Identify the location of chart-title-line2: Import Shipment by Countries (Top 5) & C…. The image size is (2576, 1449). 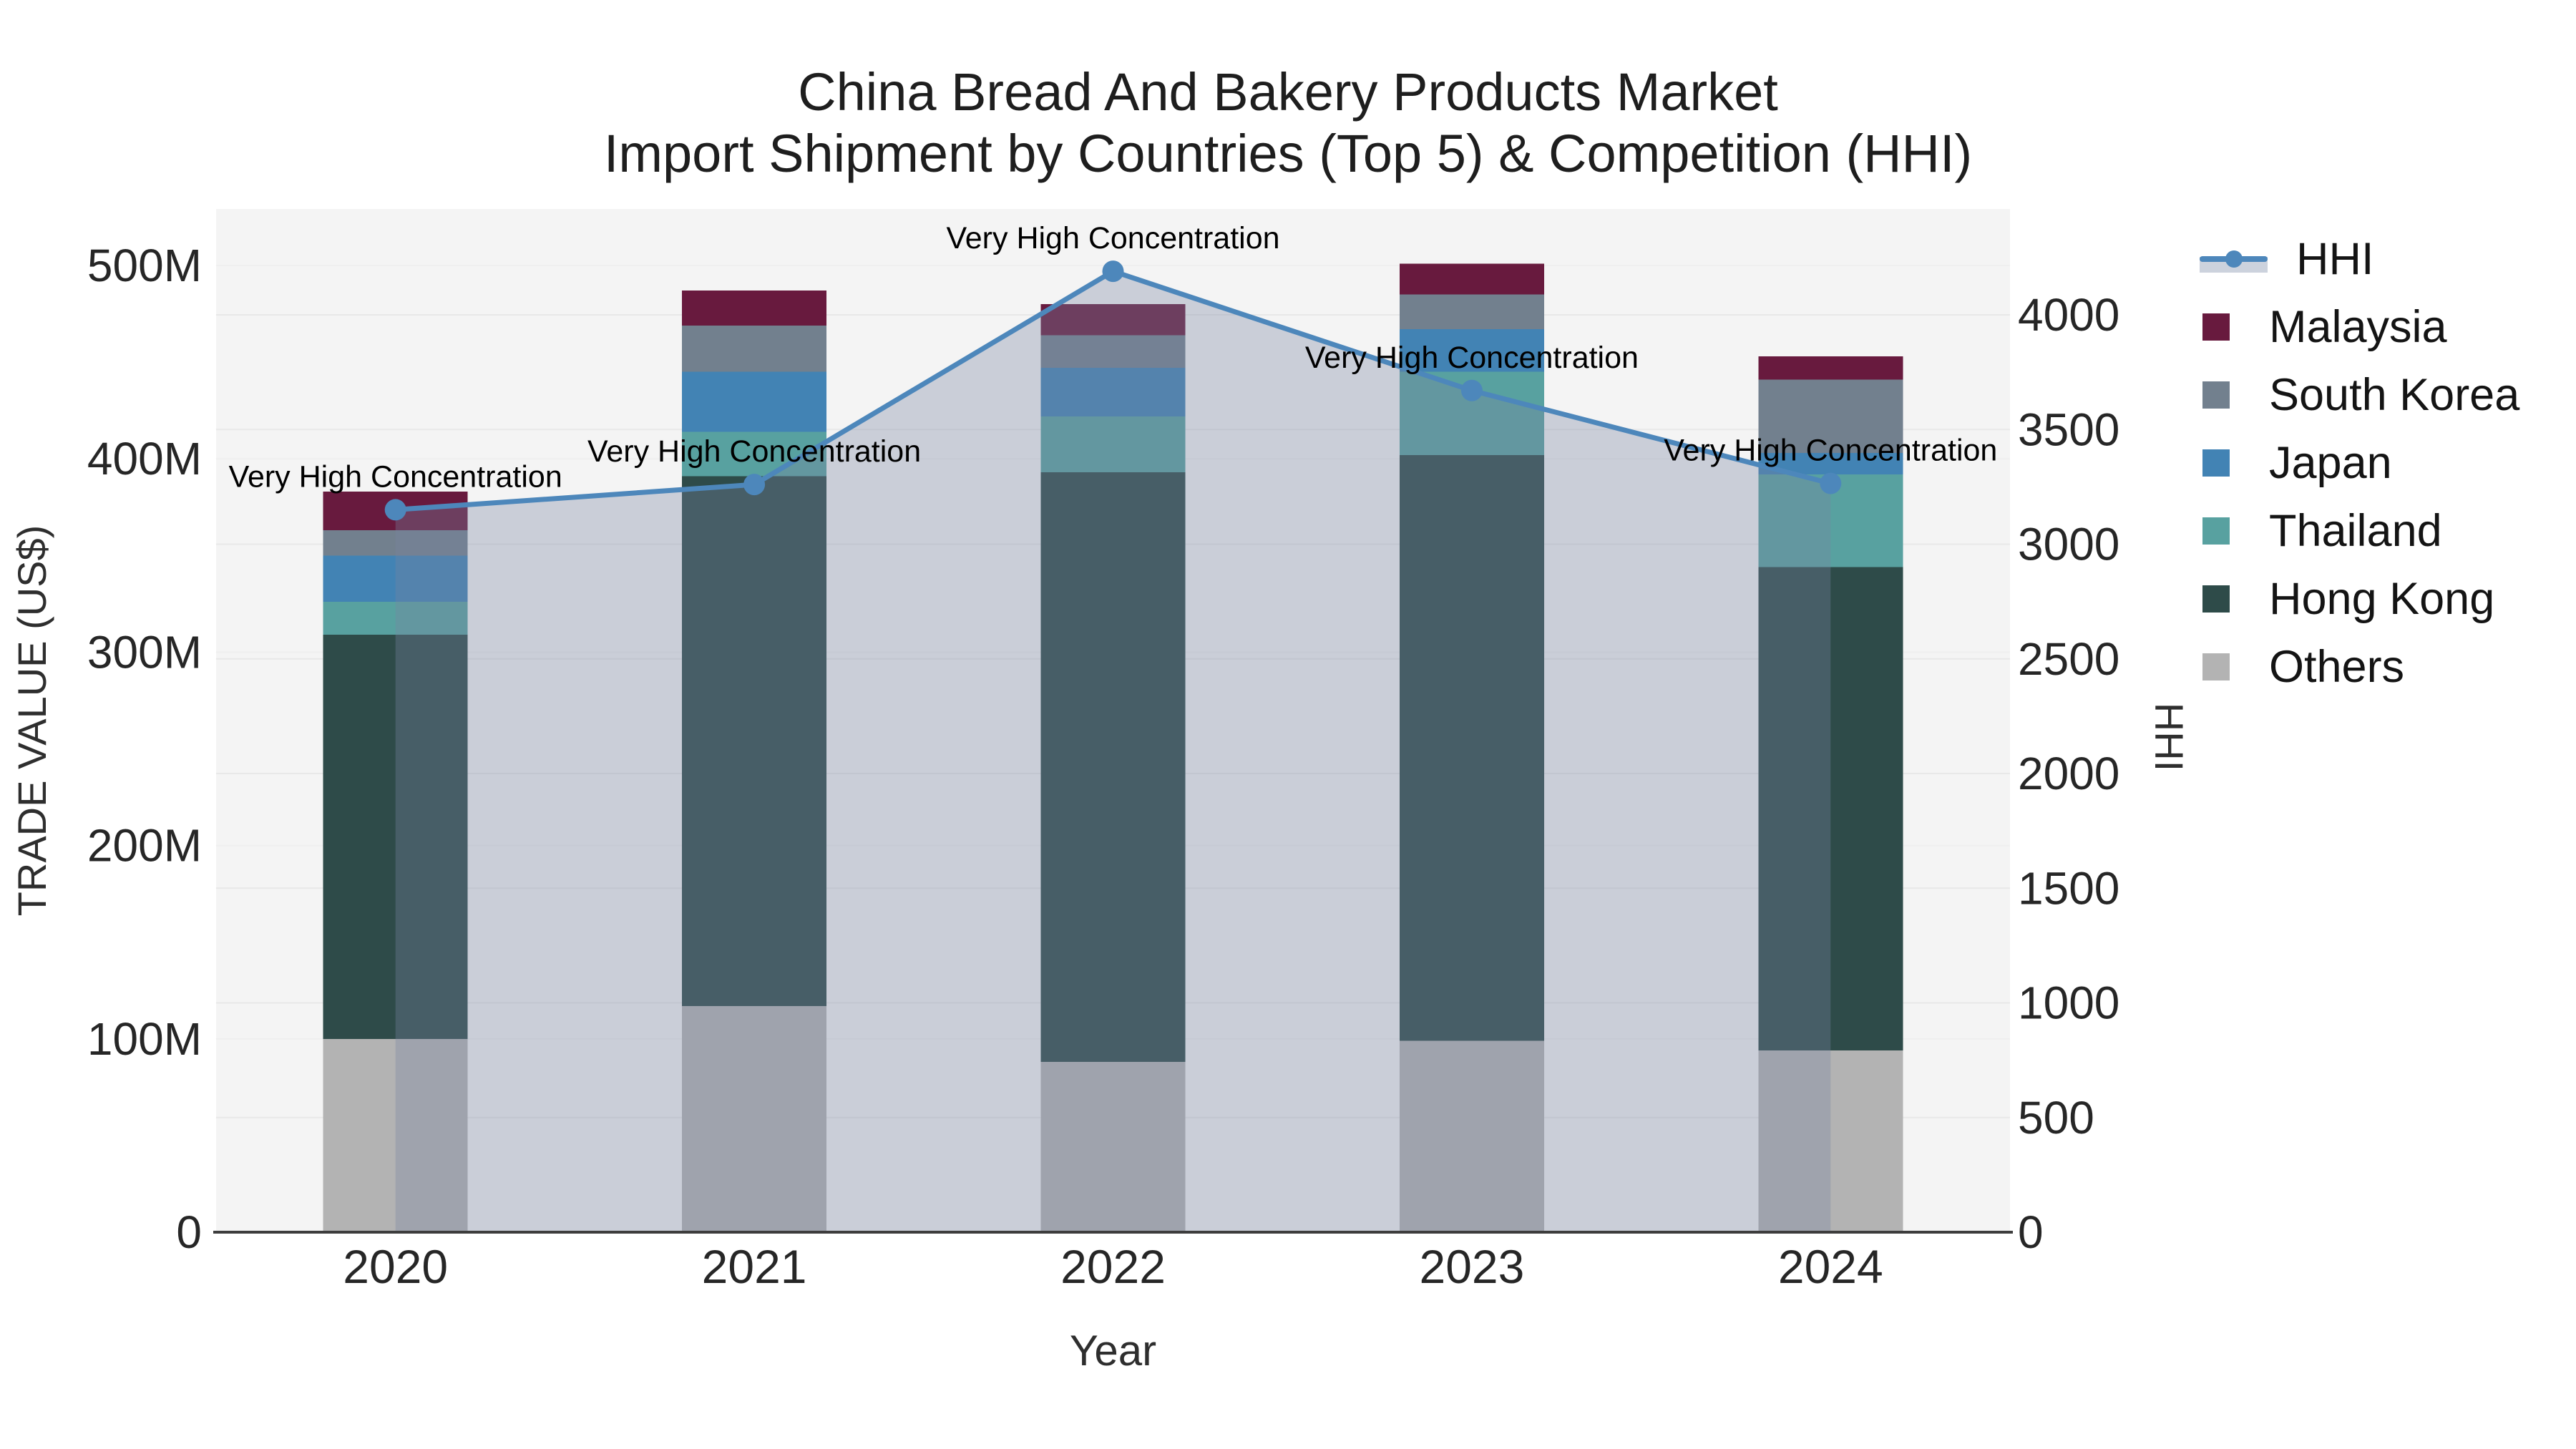
(1288, 153).